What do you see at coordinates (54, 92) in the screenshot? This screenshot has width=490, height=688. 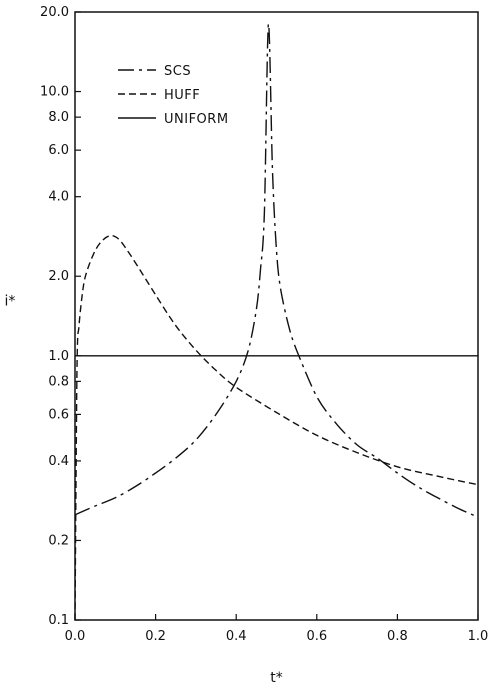 I see `y-tick-label: 10.0` at bounding box center [54, 92].